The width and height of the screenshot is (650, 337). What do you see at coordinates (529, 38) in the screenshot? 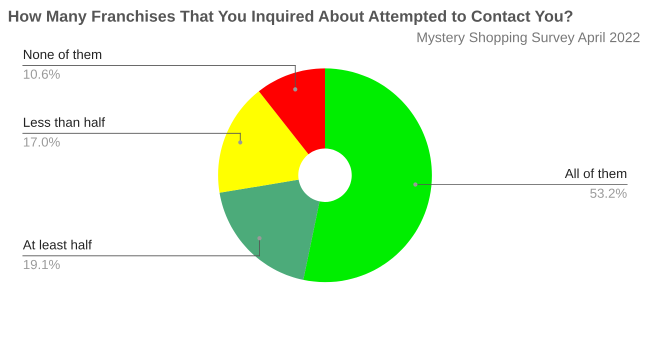
I see `chart-subtitle: Mystery Shopping Survey April 2022` at bounding box center [529, 38].